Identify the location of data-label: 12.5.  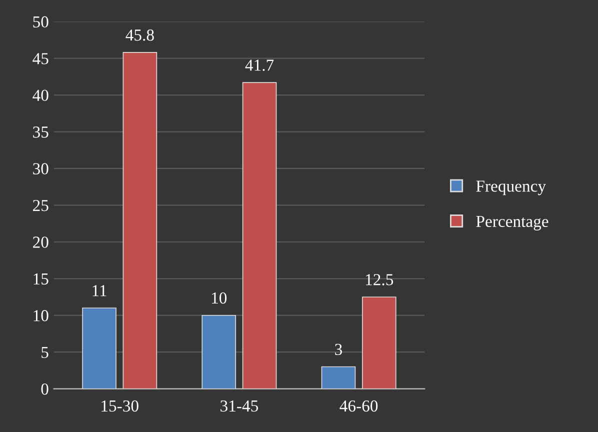
(380, 280).